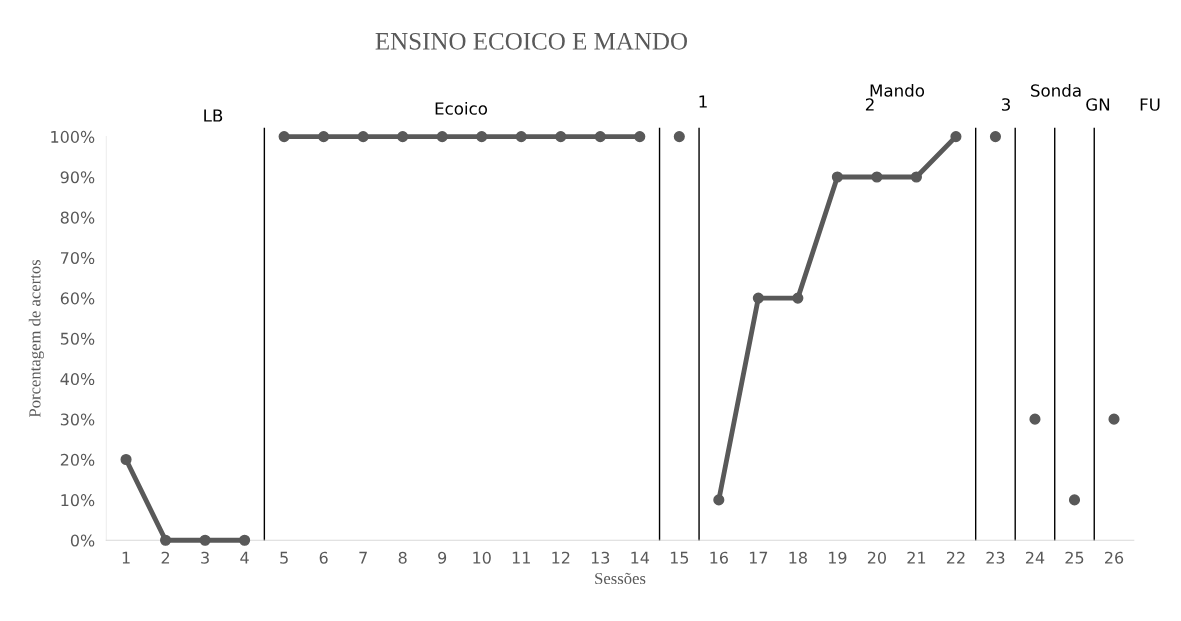 Image resolution: width=1181 pixels, height=621 pixels. I want to click on x-tick-label: 21, so click(916, 557).